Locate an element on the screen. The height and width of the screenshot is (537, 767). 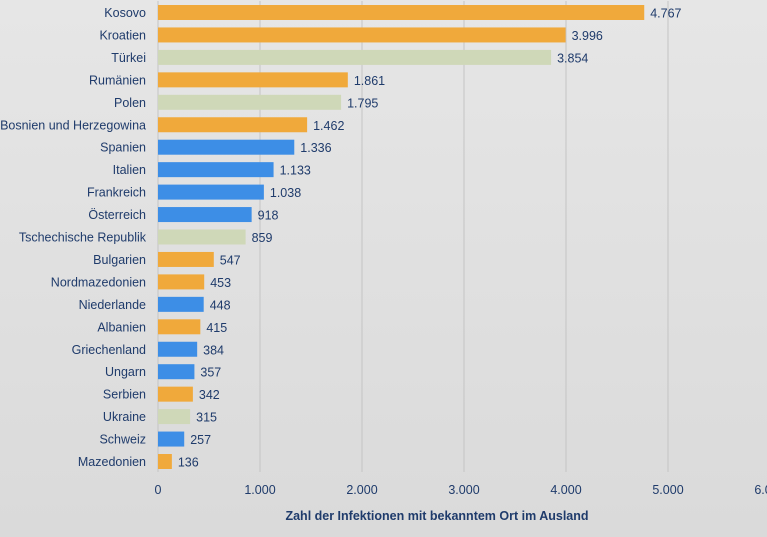
data-label: 384 is located at coordinates (213, 350).